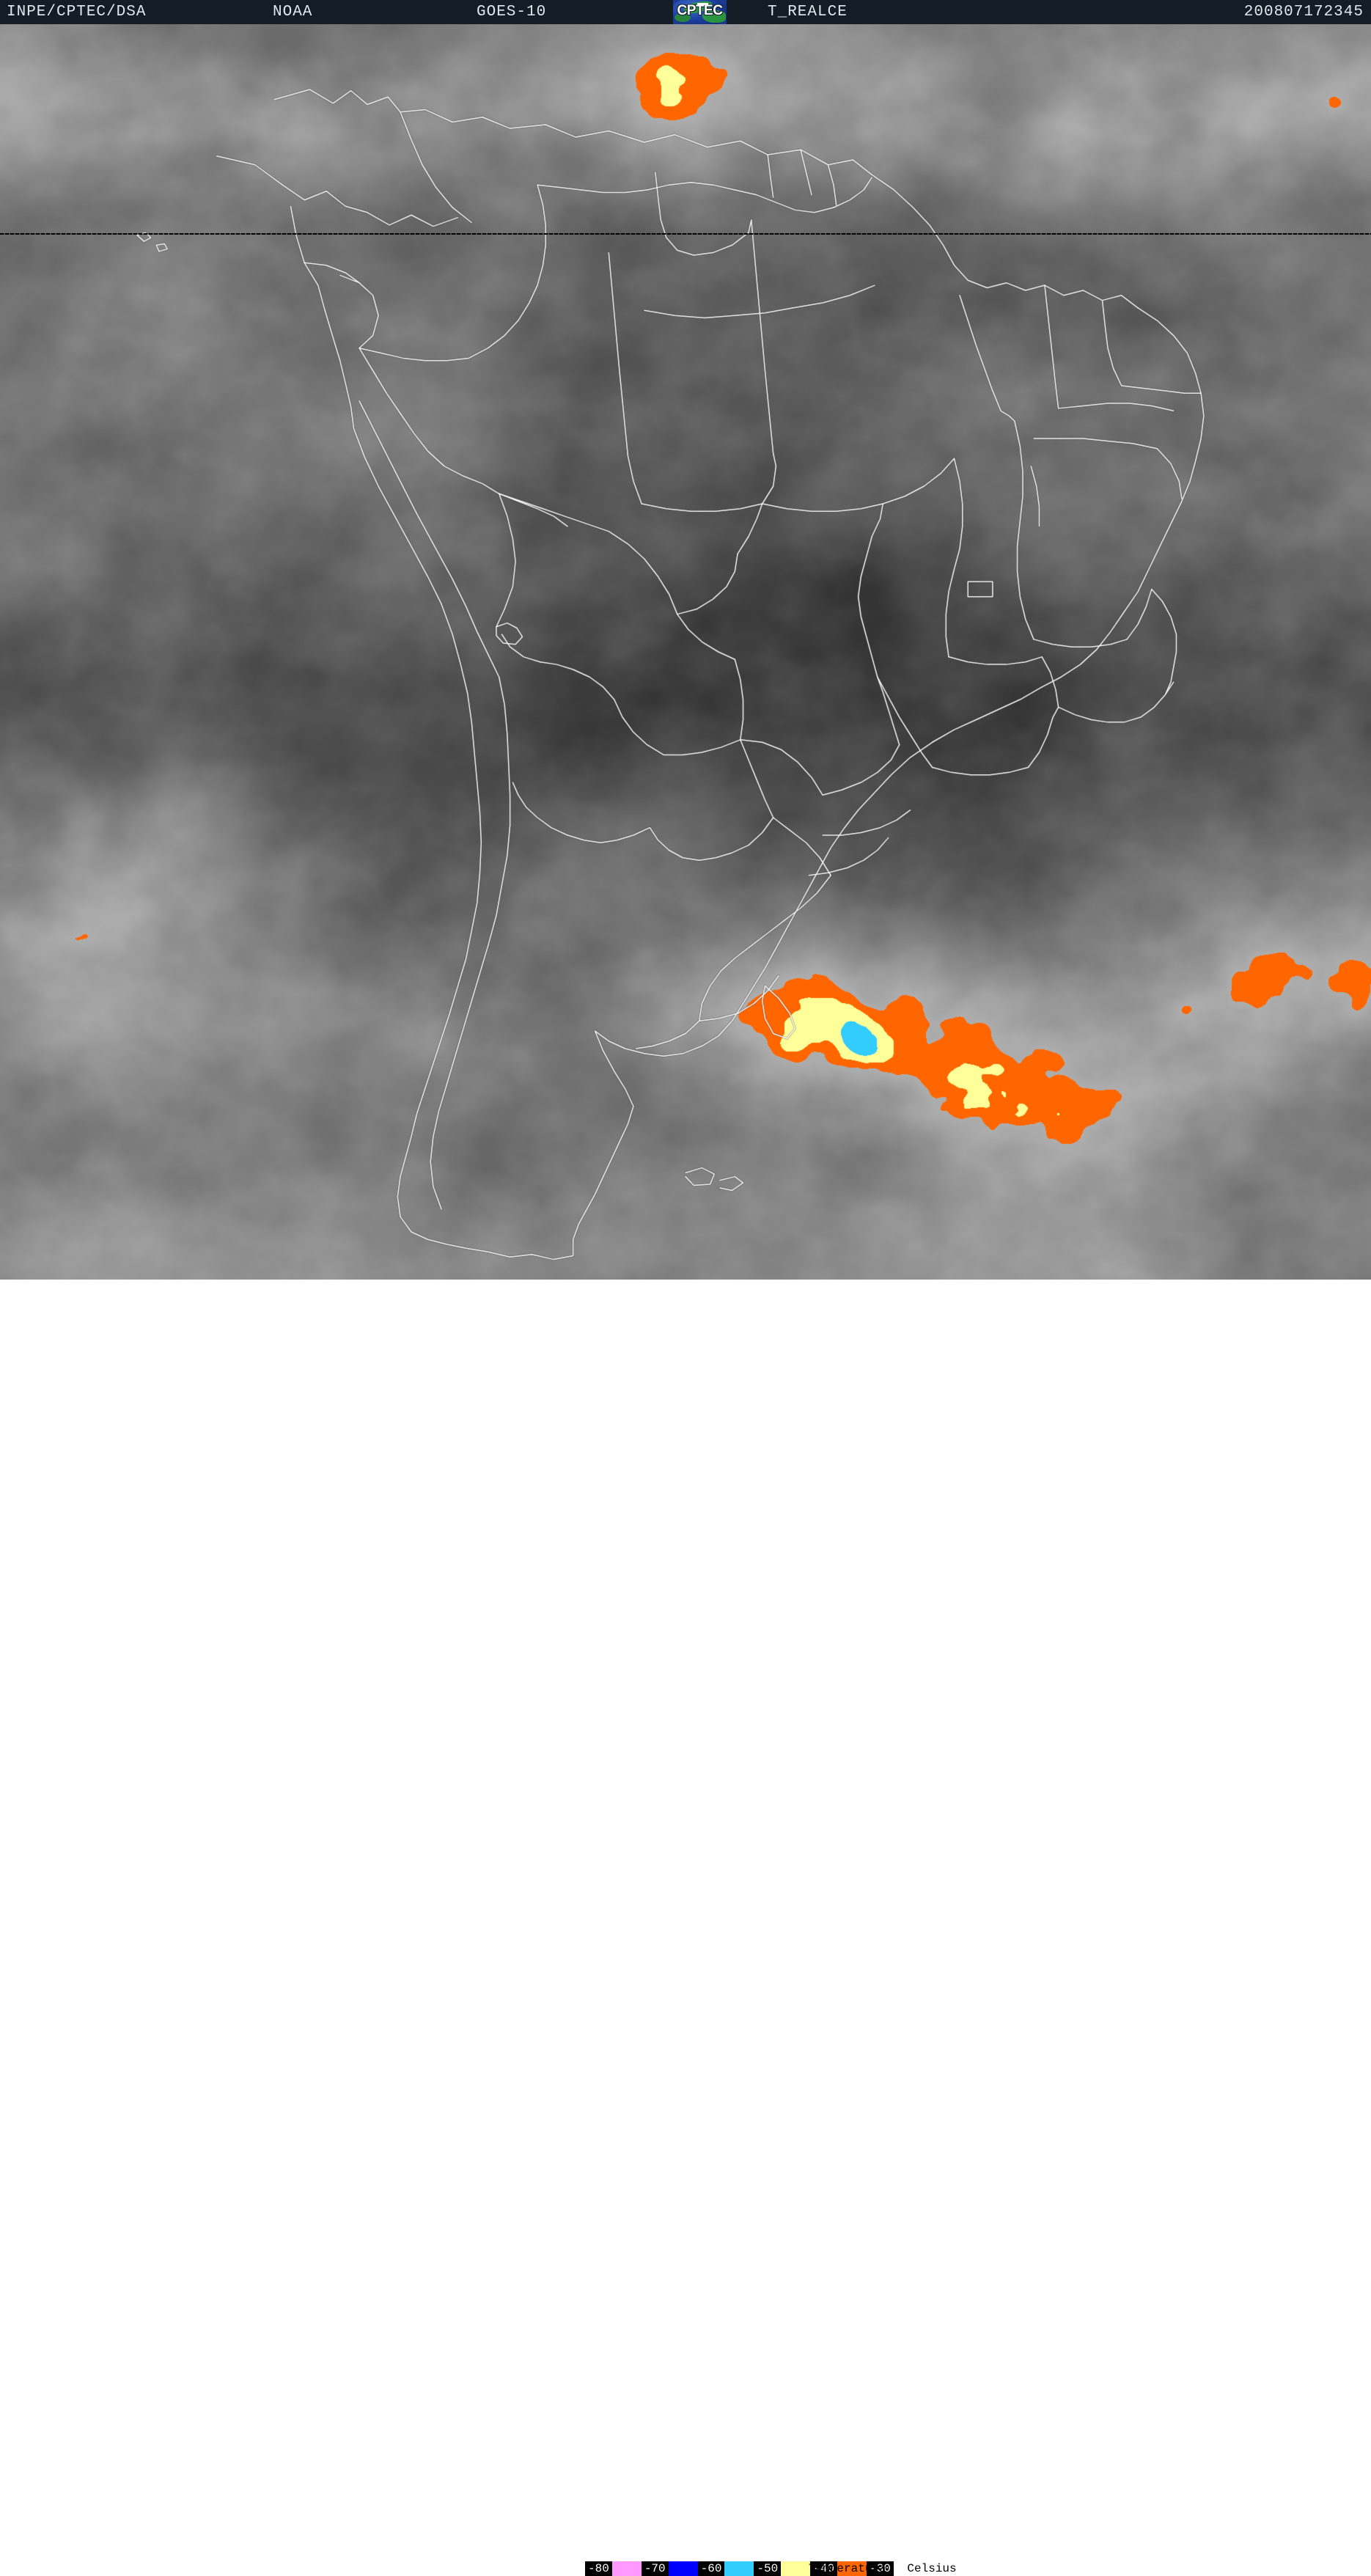 This screenshot has height=2576, width=1371. What do you see at coordinates (1303, 13) in the screenshot?
I see `header-timestamp: 200807172345` at bounding box center [1303, 13].